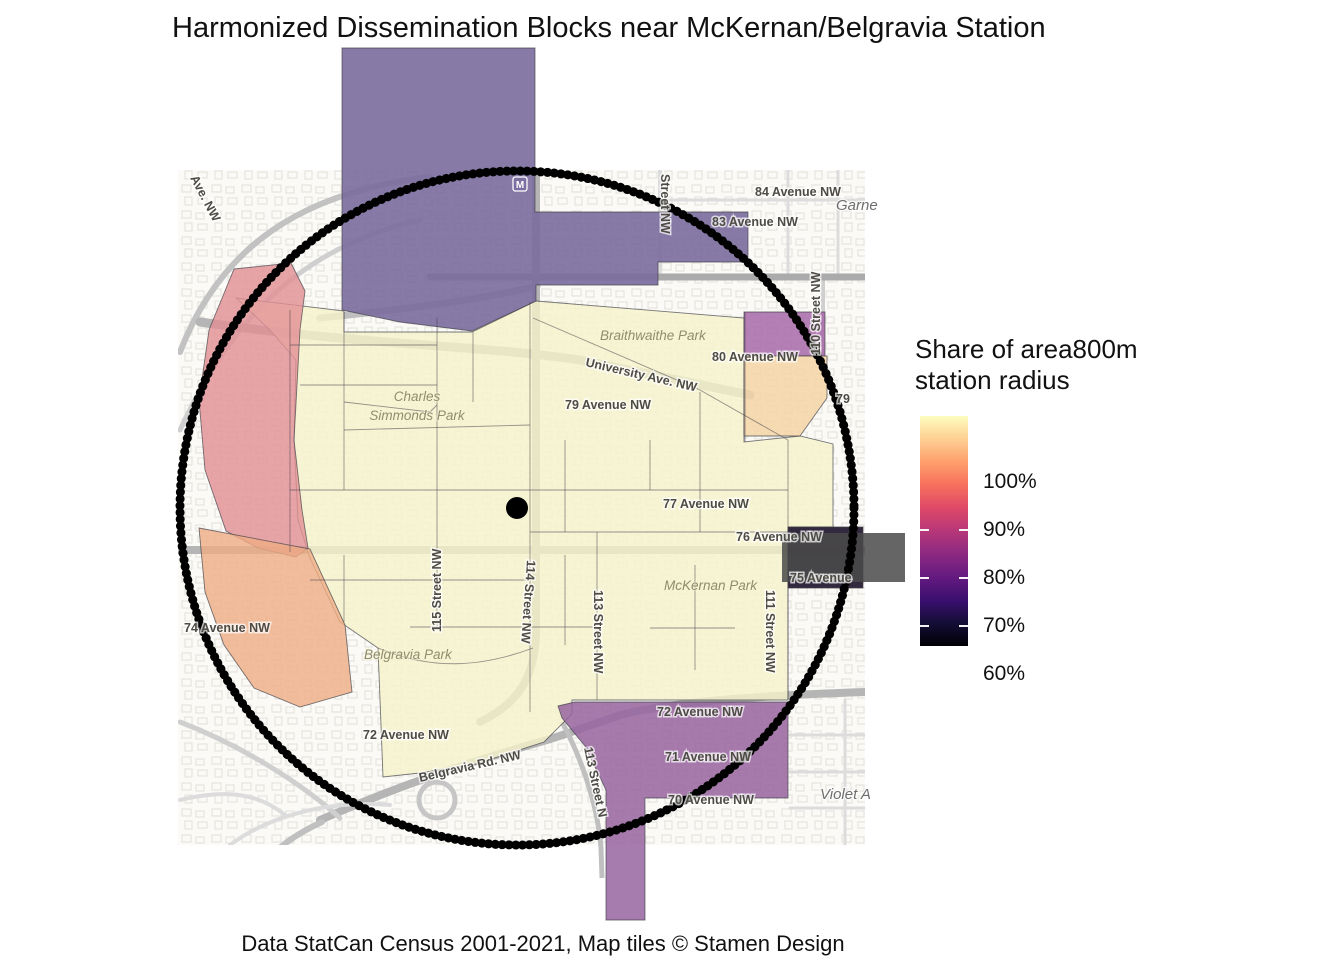 The image size is (1344, 960). Describe the element at coordinates (843, 399) in the screenshot. I see `street-label: 79` at that location.